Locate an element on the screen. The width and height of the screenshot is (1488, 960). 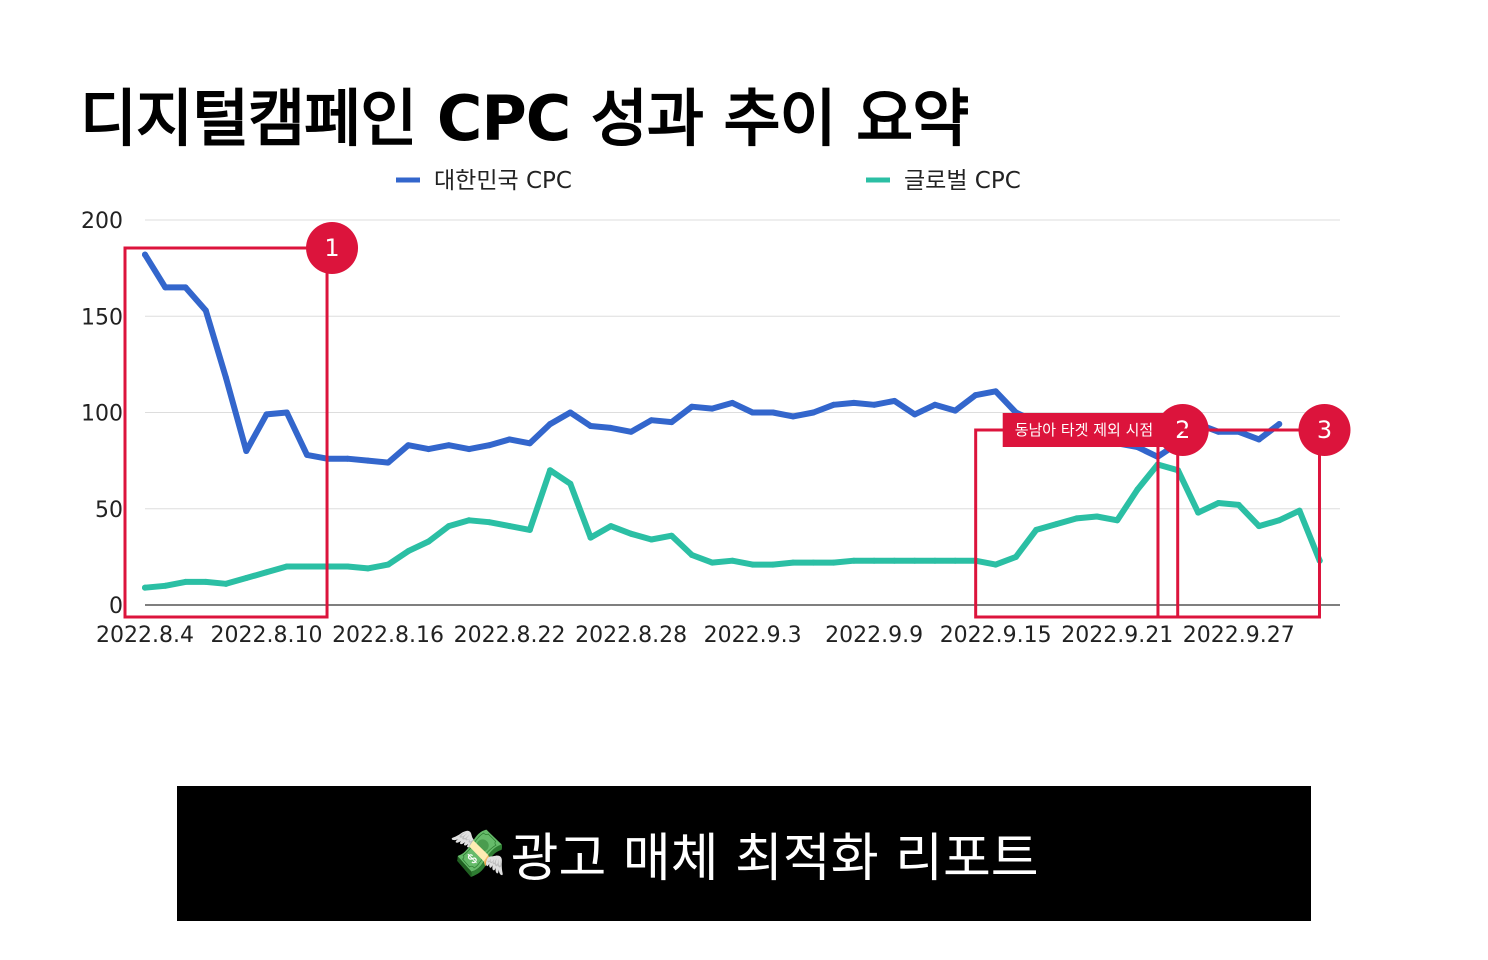
x-tick-label: 2022.8.4 is located at coordinates (145, 635).